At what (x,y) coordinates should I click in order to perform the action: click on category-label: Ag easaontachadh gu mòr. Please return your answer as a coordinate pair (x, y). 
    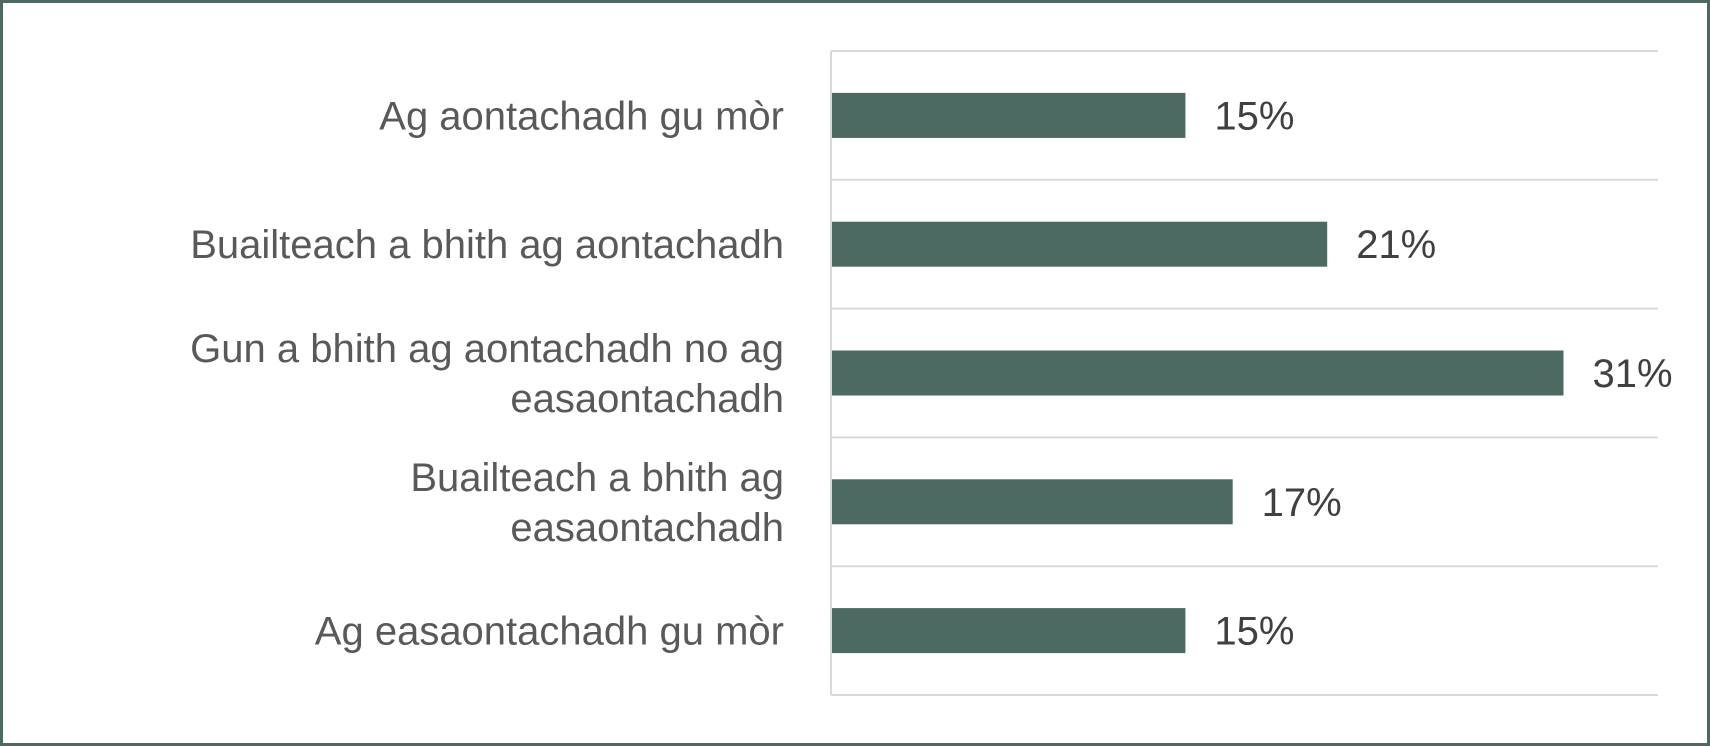
    Looking at the image, I should click on (549, 632).